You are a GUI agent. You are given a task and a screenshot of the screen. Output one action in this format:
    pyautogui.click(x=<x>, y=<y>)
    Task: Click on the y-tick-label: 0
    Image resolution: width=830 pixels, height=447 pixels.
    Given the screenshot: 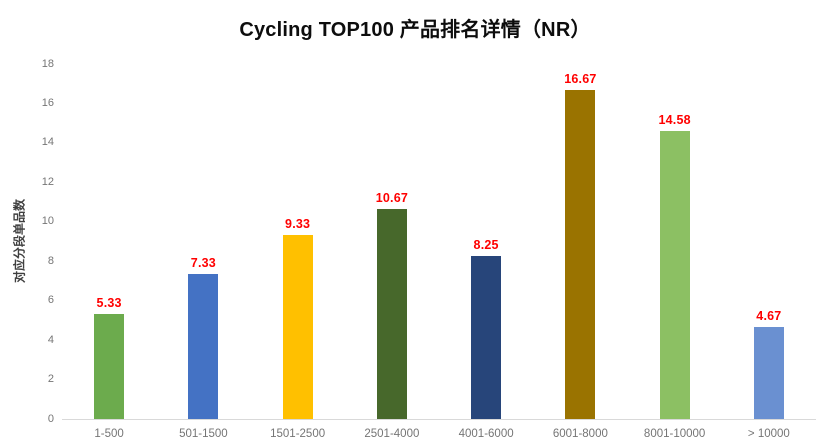 What is the action you would take?
    pyautogui.click(x=50, y=418)
    